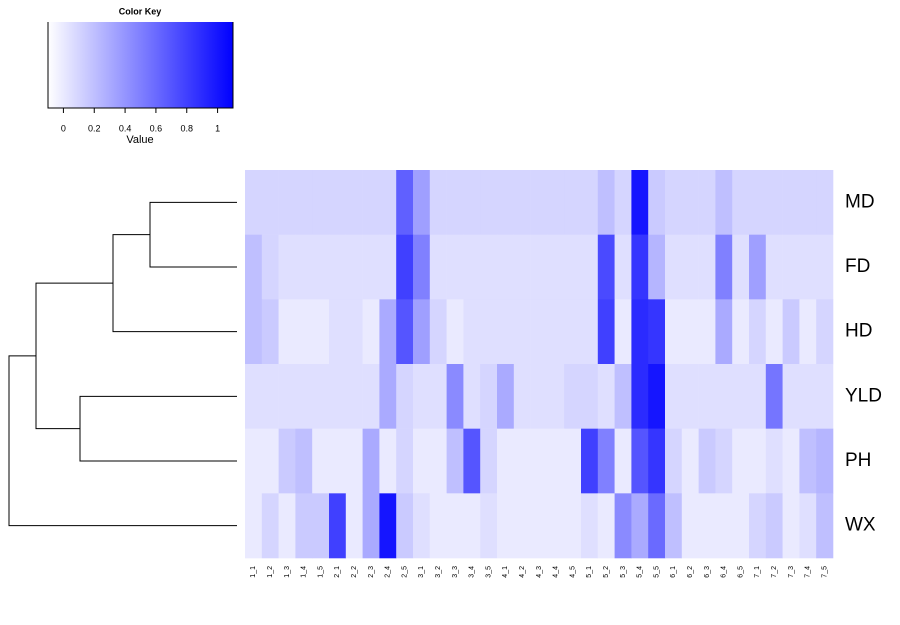 The image size is (900, 625). What do you see at coordinates (488, 572) in the screenshot?
I see `column-label: 3_5` at bounding box center [488, 572].